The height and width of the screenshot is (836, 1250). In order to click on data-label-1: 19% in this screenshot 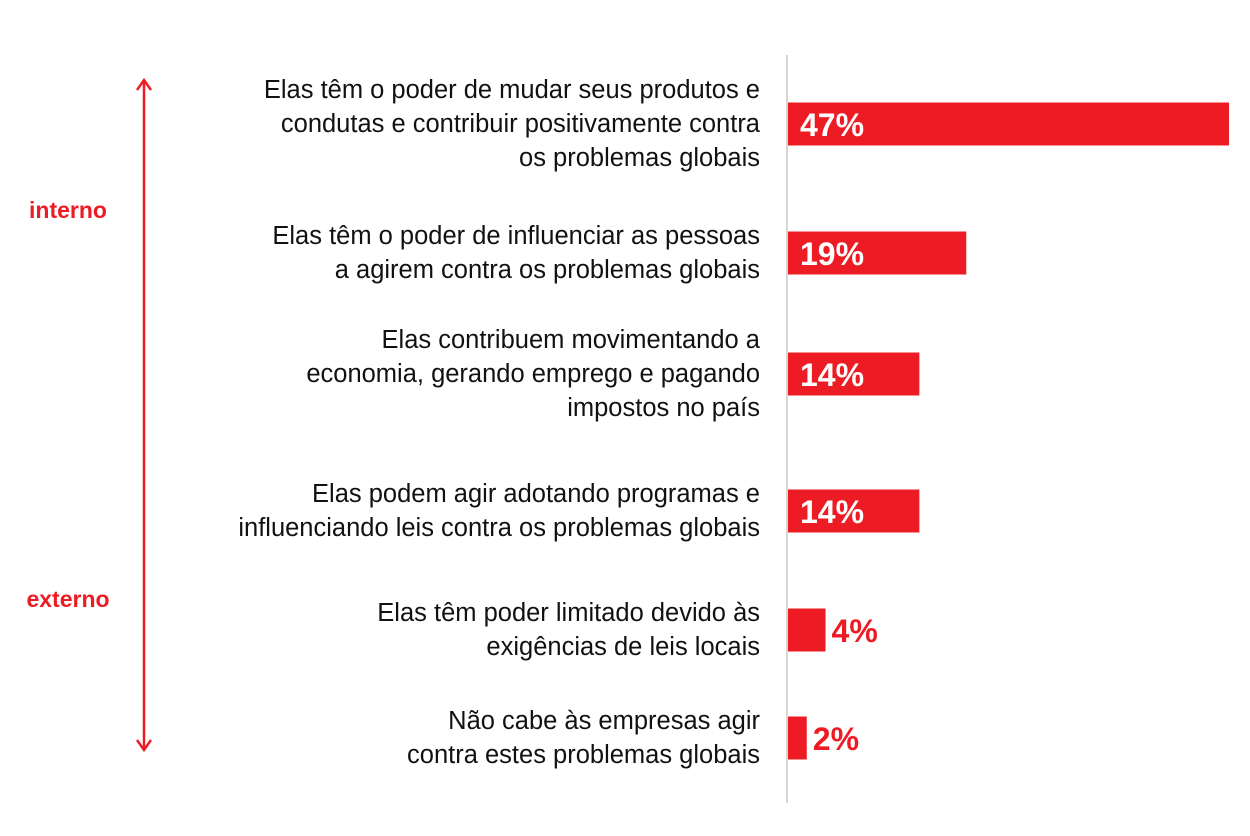, I will do `click(832, 254)`.